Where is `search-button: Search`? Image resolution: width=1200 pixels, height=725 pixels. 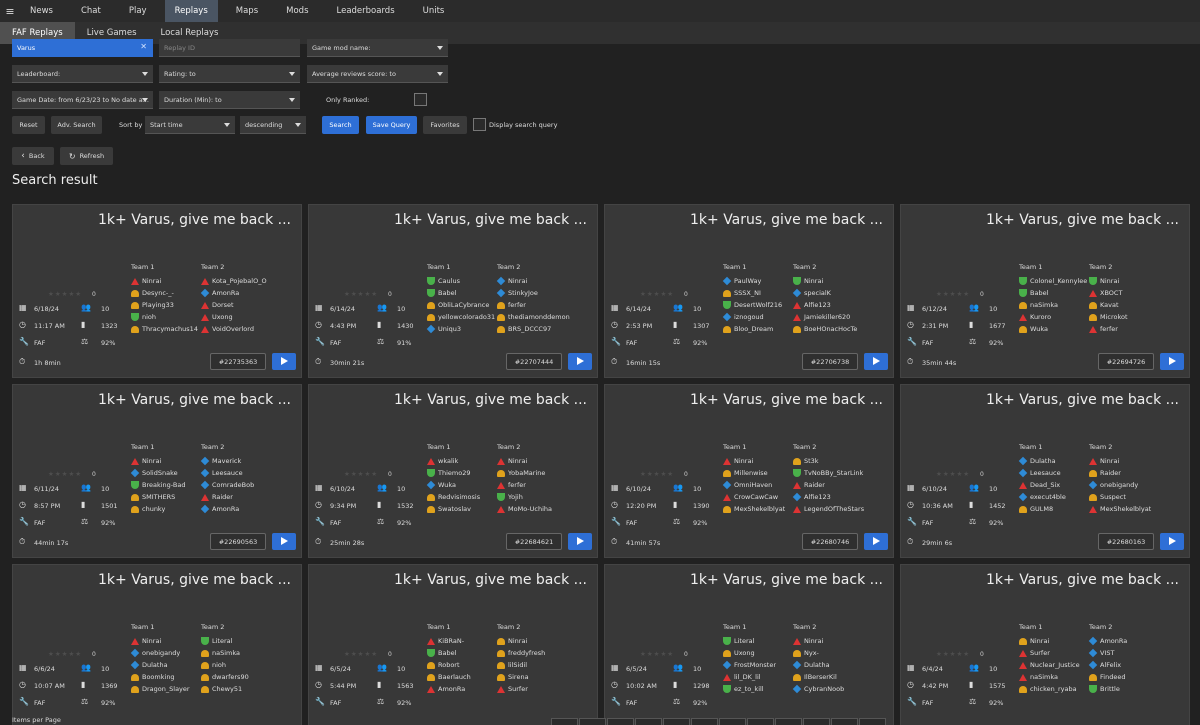 search-button: Search is located at coordinates (340, 125).